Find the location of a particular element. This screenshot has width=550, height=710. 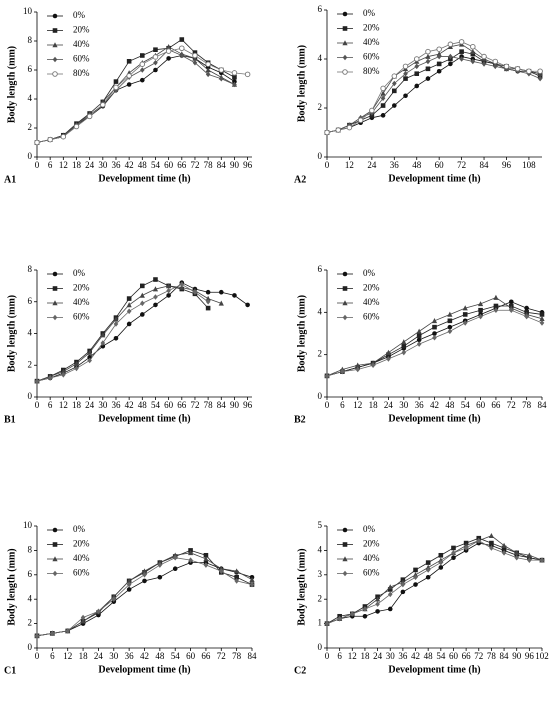

legend-label: 60% is located at coordinates (81, 573).